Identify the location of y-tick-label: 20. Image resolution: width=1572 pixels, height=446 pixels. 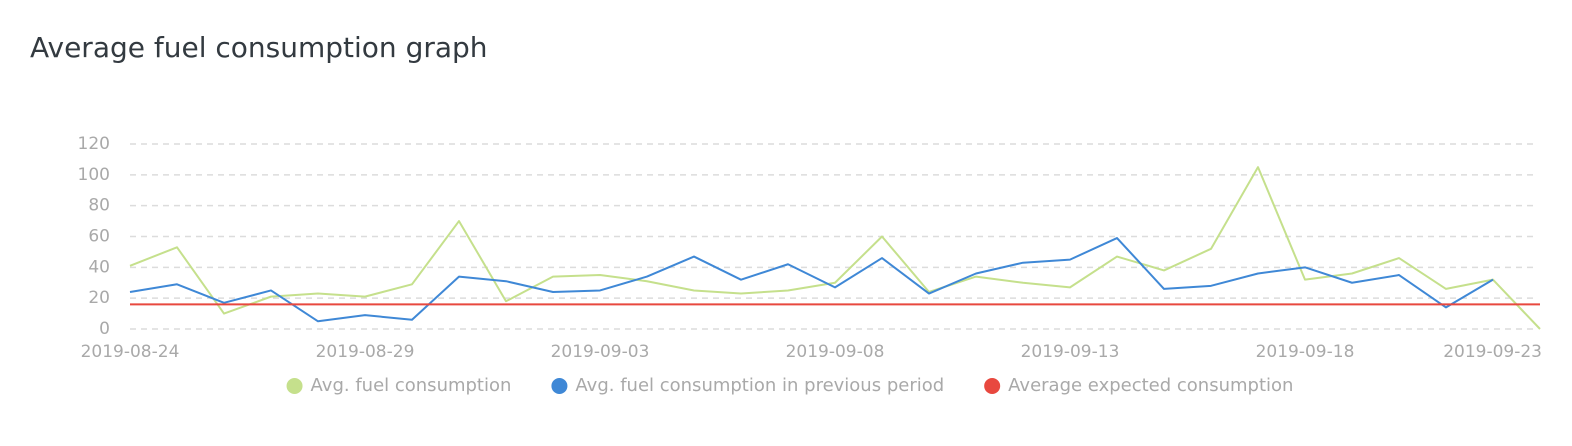
(99, 298).